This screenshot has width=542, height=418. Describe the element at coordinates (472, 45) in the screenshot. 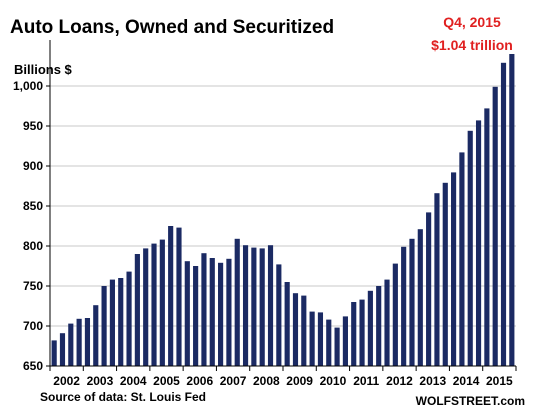

I see `callout-value: $1.04 trillion` at that location.